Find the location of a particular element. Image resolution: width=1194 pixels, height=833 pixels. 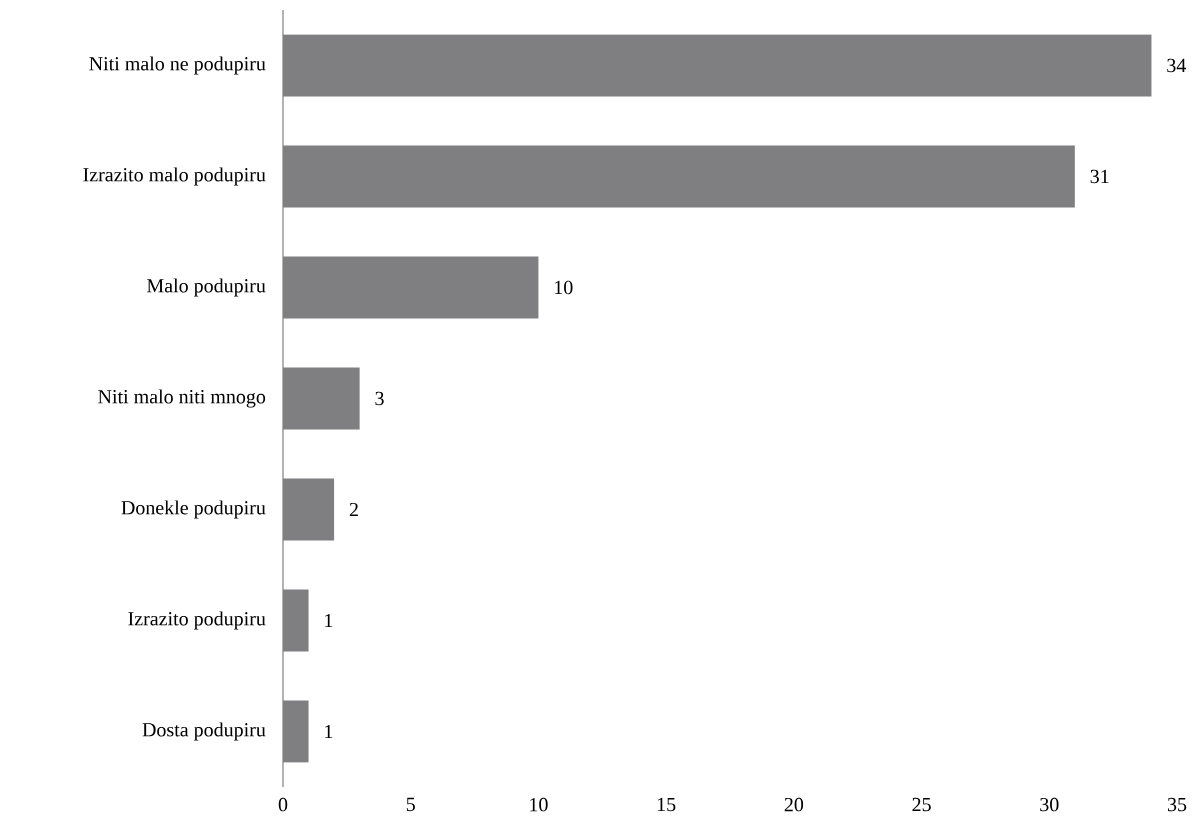

y-tick-label: Dosta podupiru is located at coordinates (204, 731).